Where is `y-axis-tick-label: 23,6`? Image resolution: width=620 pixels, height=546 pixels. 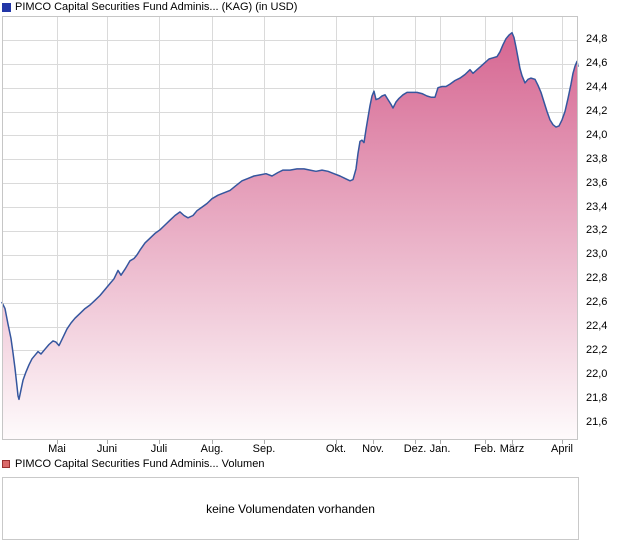
y-axis-tick-label: 23,6 is located at coordinates (597, 182).